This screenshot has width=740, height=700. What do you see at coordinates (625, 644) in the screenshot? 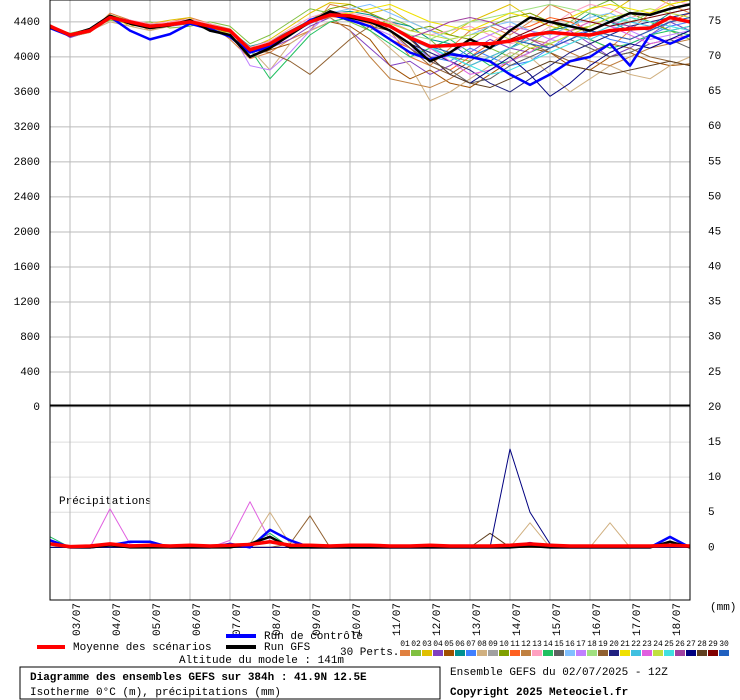
I see `legend-label: 21` at bounding box center [625, 644].